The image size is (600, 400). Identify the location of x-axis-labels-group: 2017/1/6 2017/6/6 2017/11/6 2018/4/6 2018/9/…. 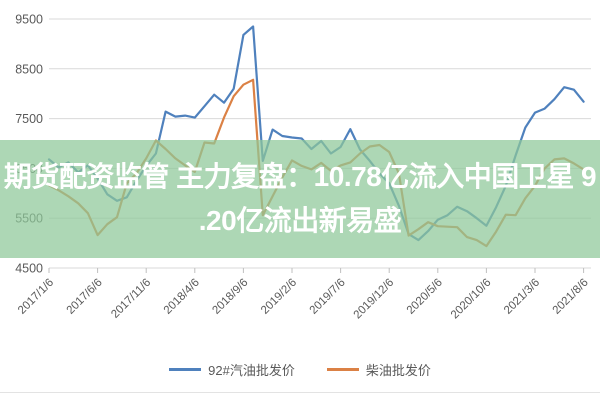
(303, 299).